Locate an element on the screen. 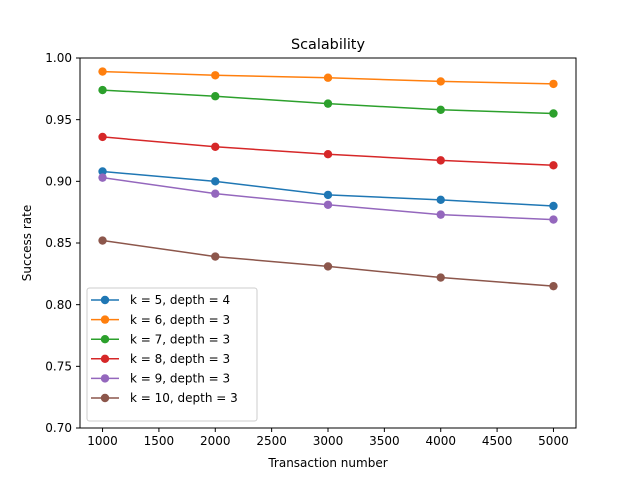 The image size is (640, 484). legend-label: k = 9, depth = 3 is located at coordinates (180, 379).